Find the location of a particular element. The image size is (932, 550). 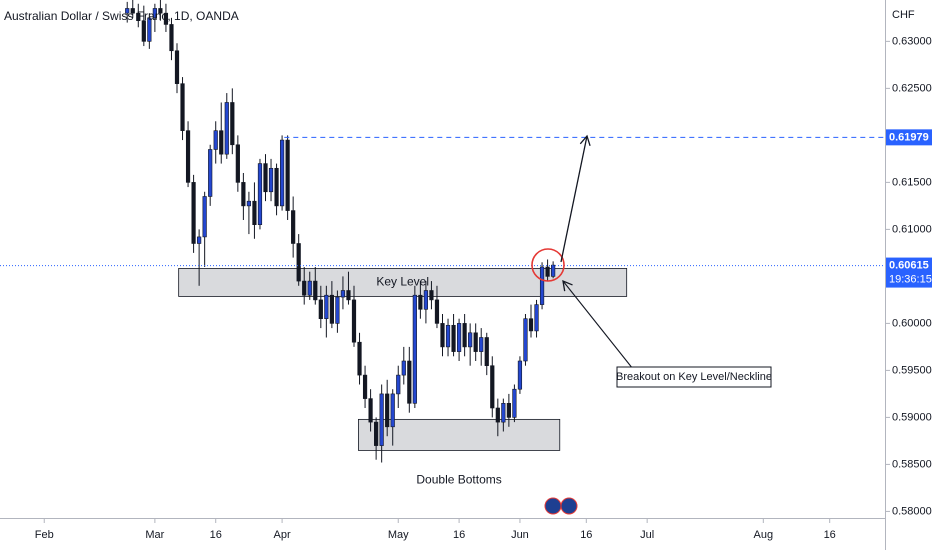

callout-text: Breakout on Key Level/Neckline is located at coordinates (694, 377).